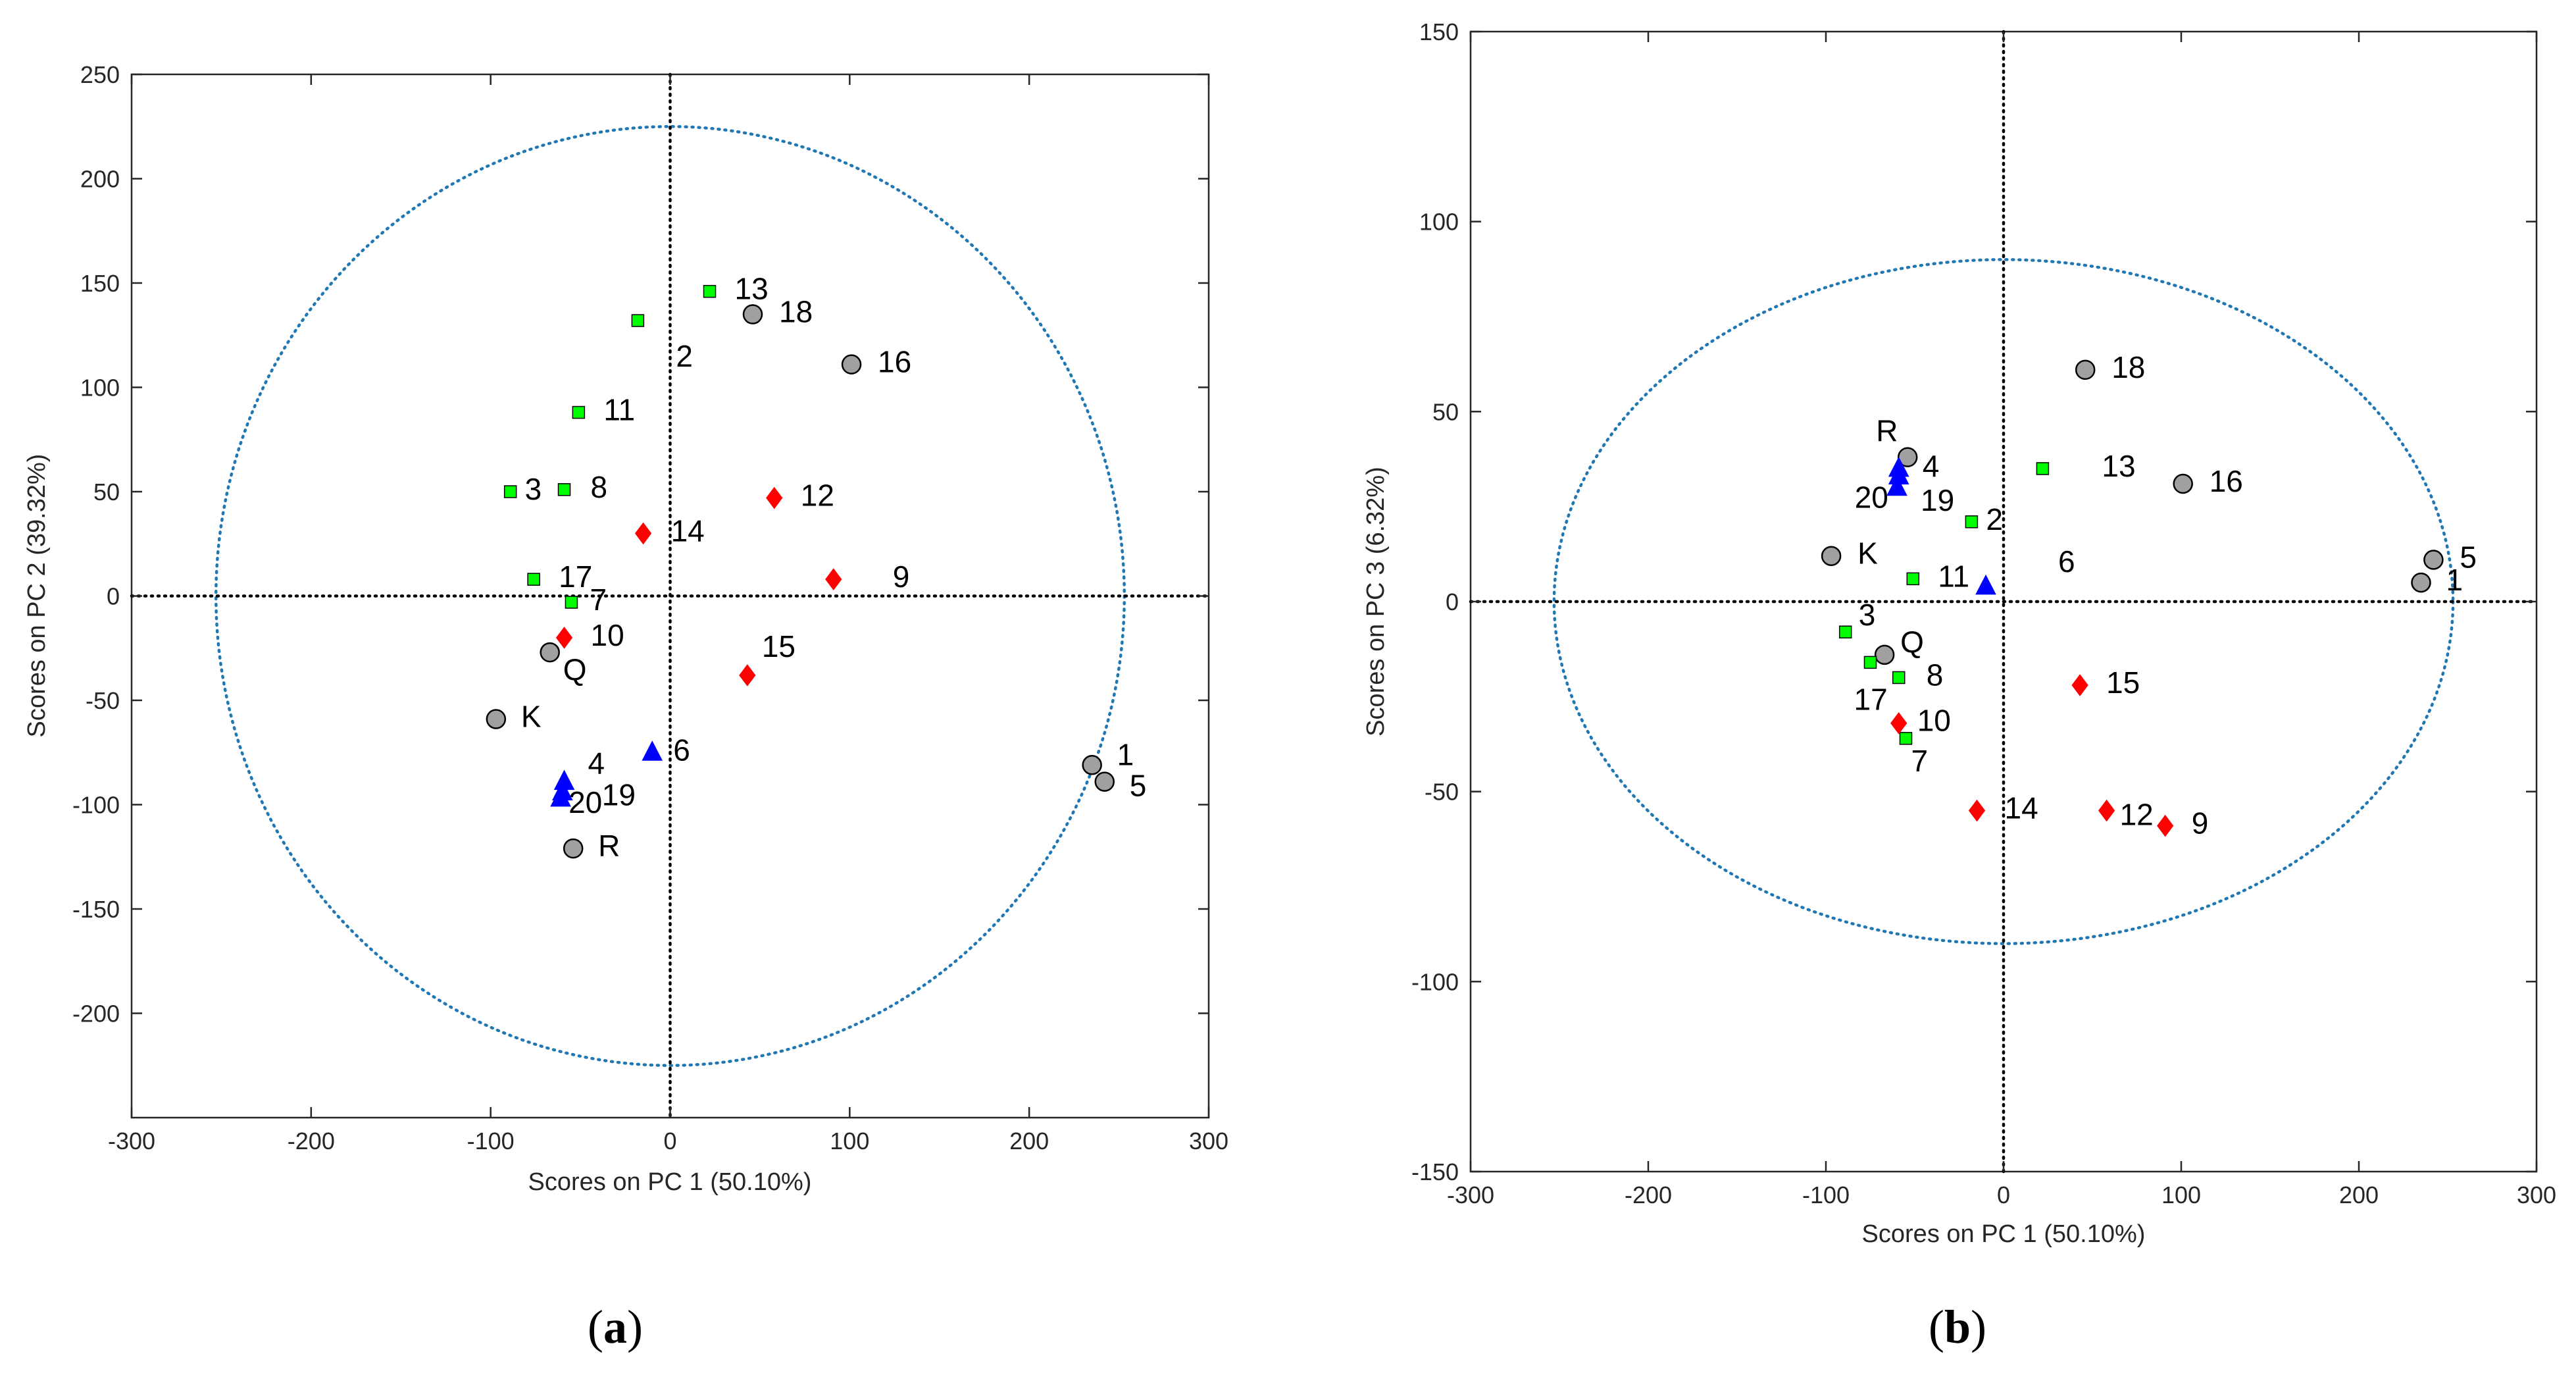 The image size is (2576, 1373). I want to click on point-label-a-19: 19, so click(619, 794).